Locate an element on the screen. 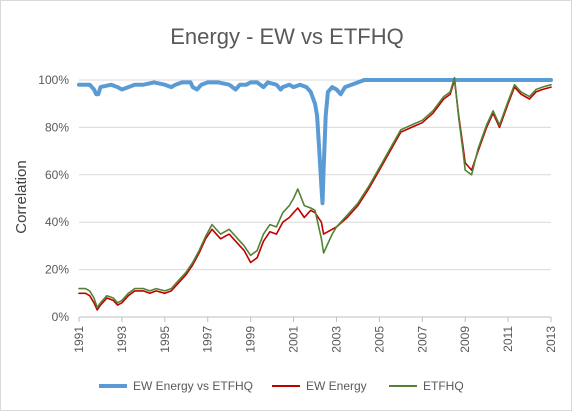  x-tick-label: 2011 is located at coordinates (508, 339).